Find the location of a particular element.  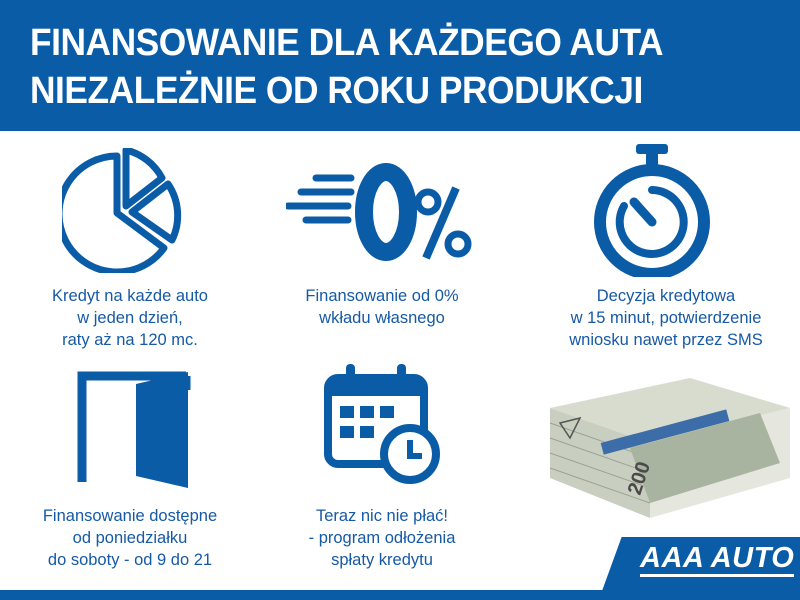

caption-line: - program odłożenia is located at coordinates (382, 538).